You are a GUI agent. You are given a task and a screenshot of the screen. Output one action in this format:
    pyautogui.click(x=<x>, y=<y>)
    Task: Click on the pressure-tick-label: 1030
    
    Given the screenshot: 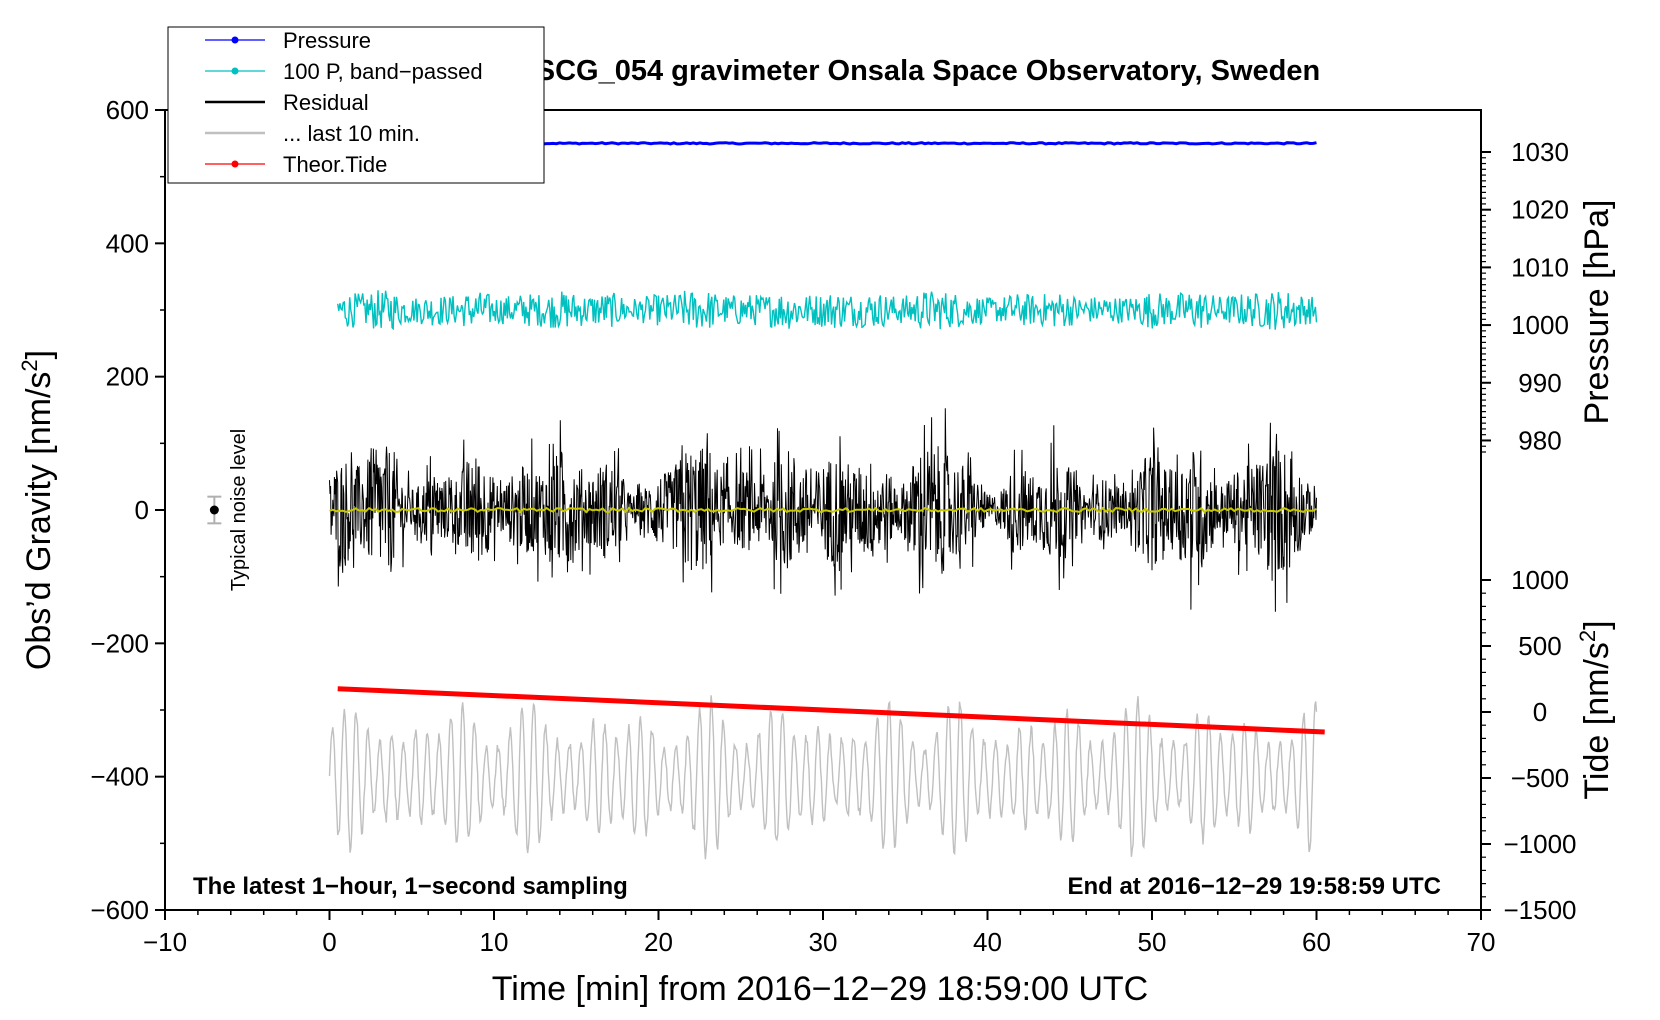 What is the action you would take?
    pyautogui.click(x=1540, y=152)
    